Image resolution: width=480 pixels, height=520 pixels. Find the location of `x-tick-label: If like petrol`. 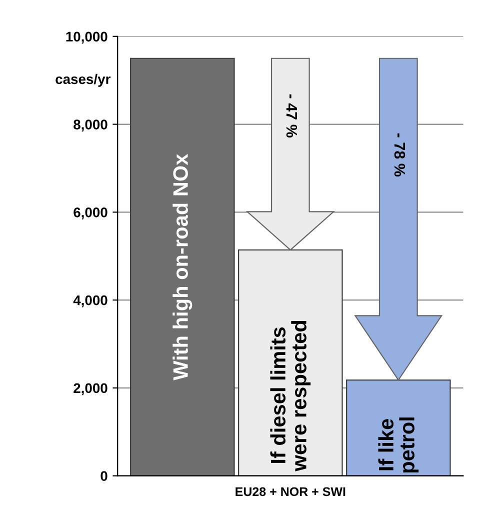

x-tick-label: If like petrol is located at coordinates (398, 445).